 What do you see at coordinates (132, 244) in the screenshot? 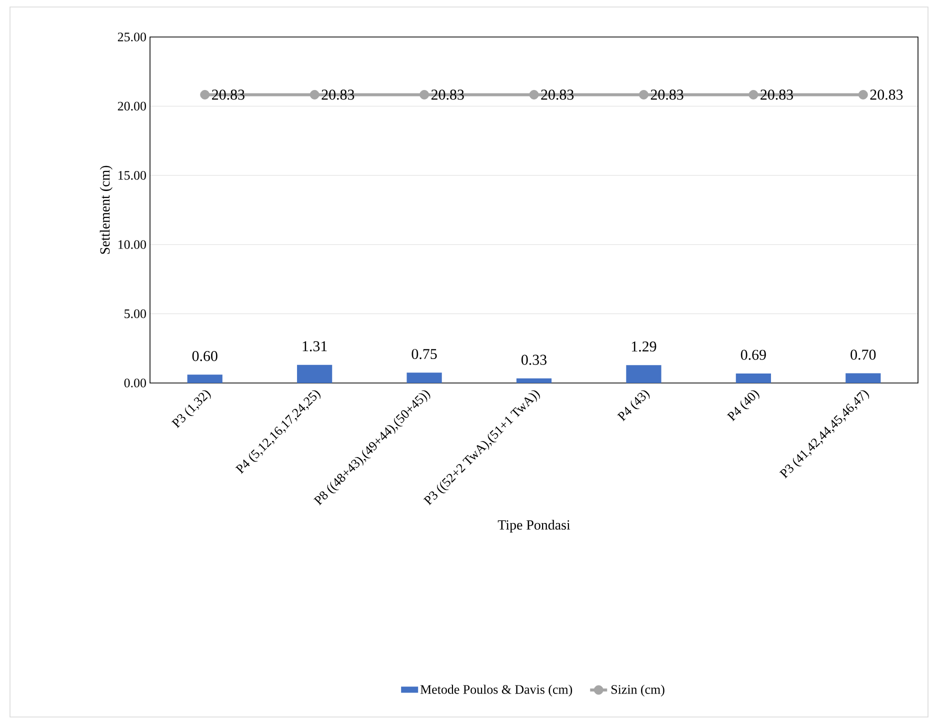
I see `y-tick-label: 10.00` at bounding box center [132, 244].